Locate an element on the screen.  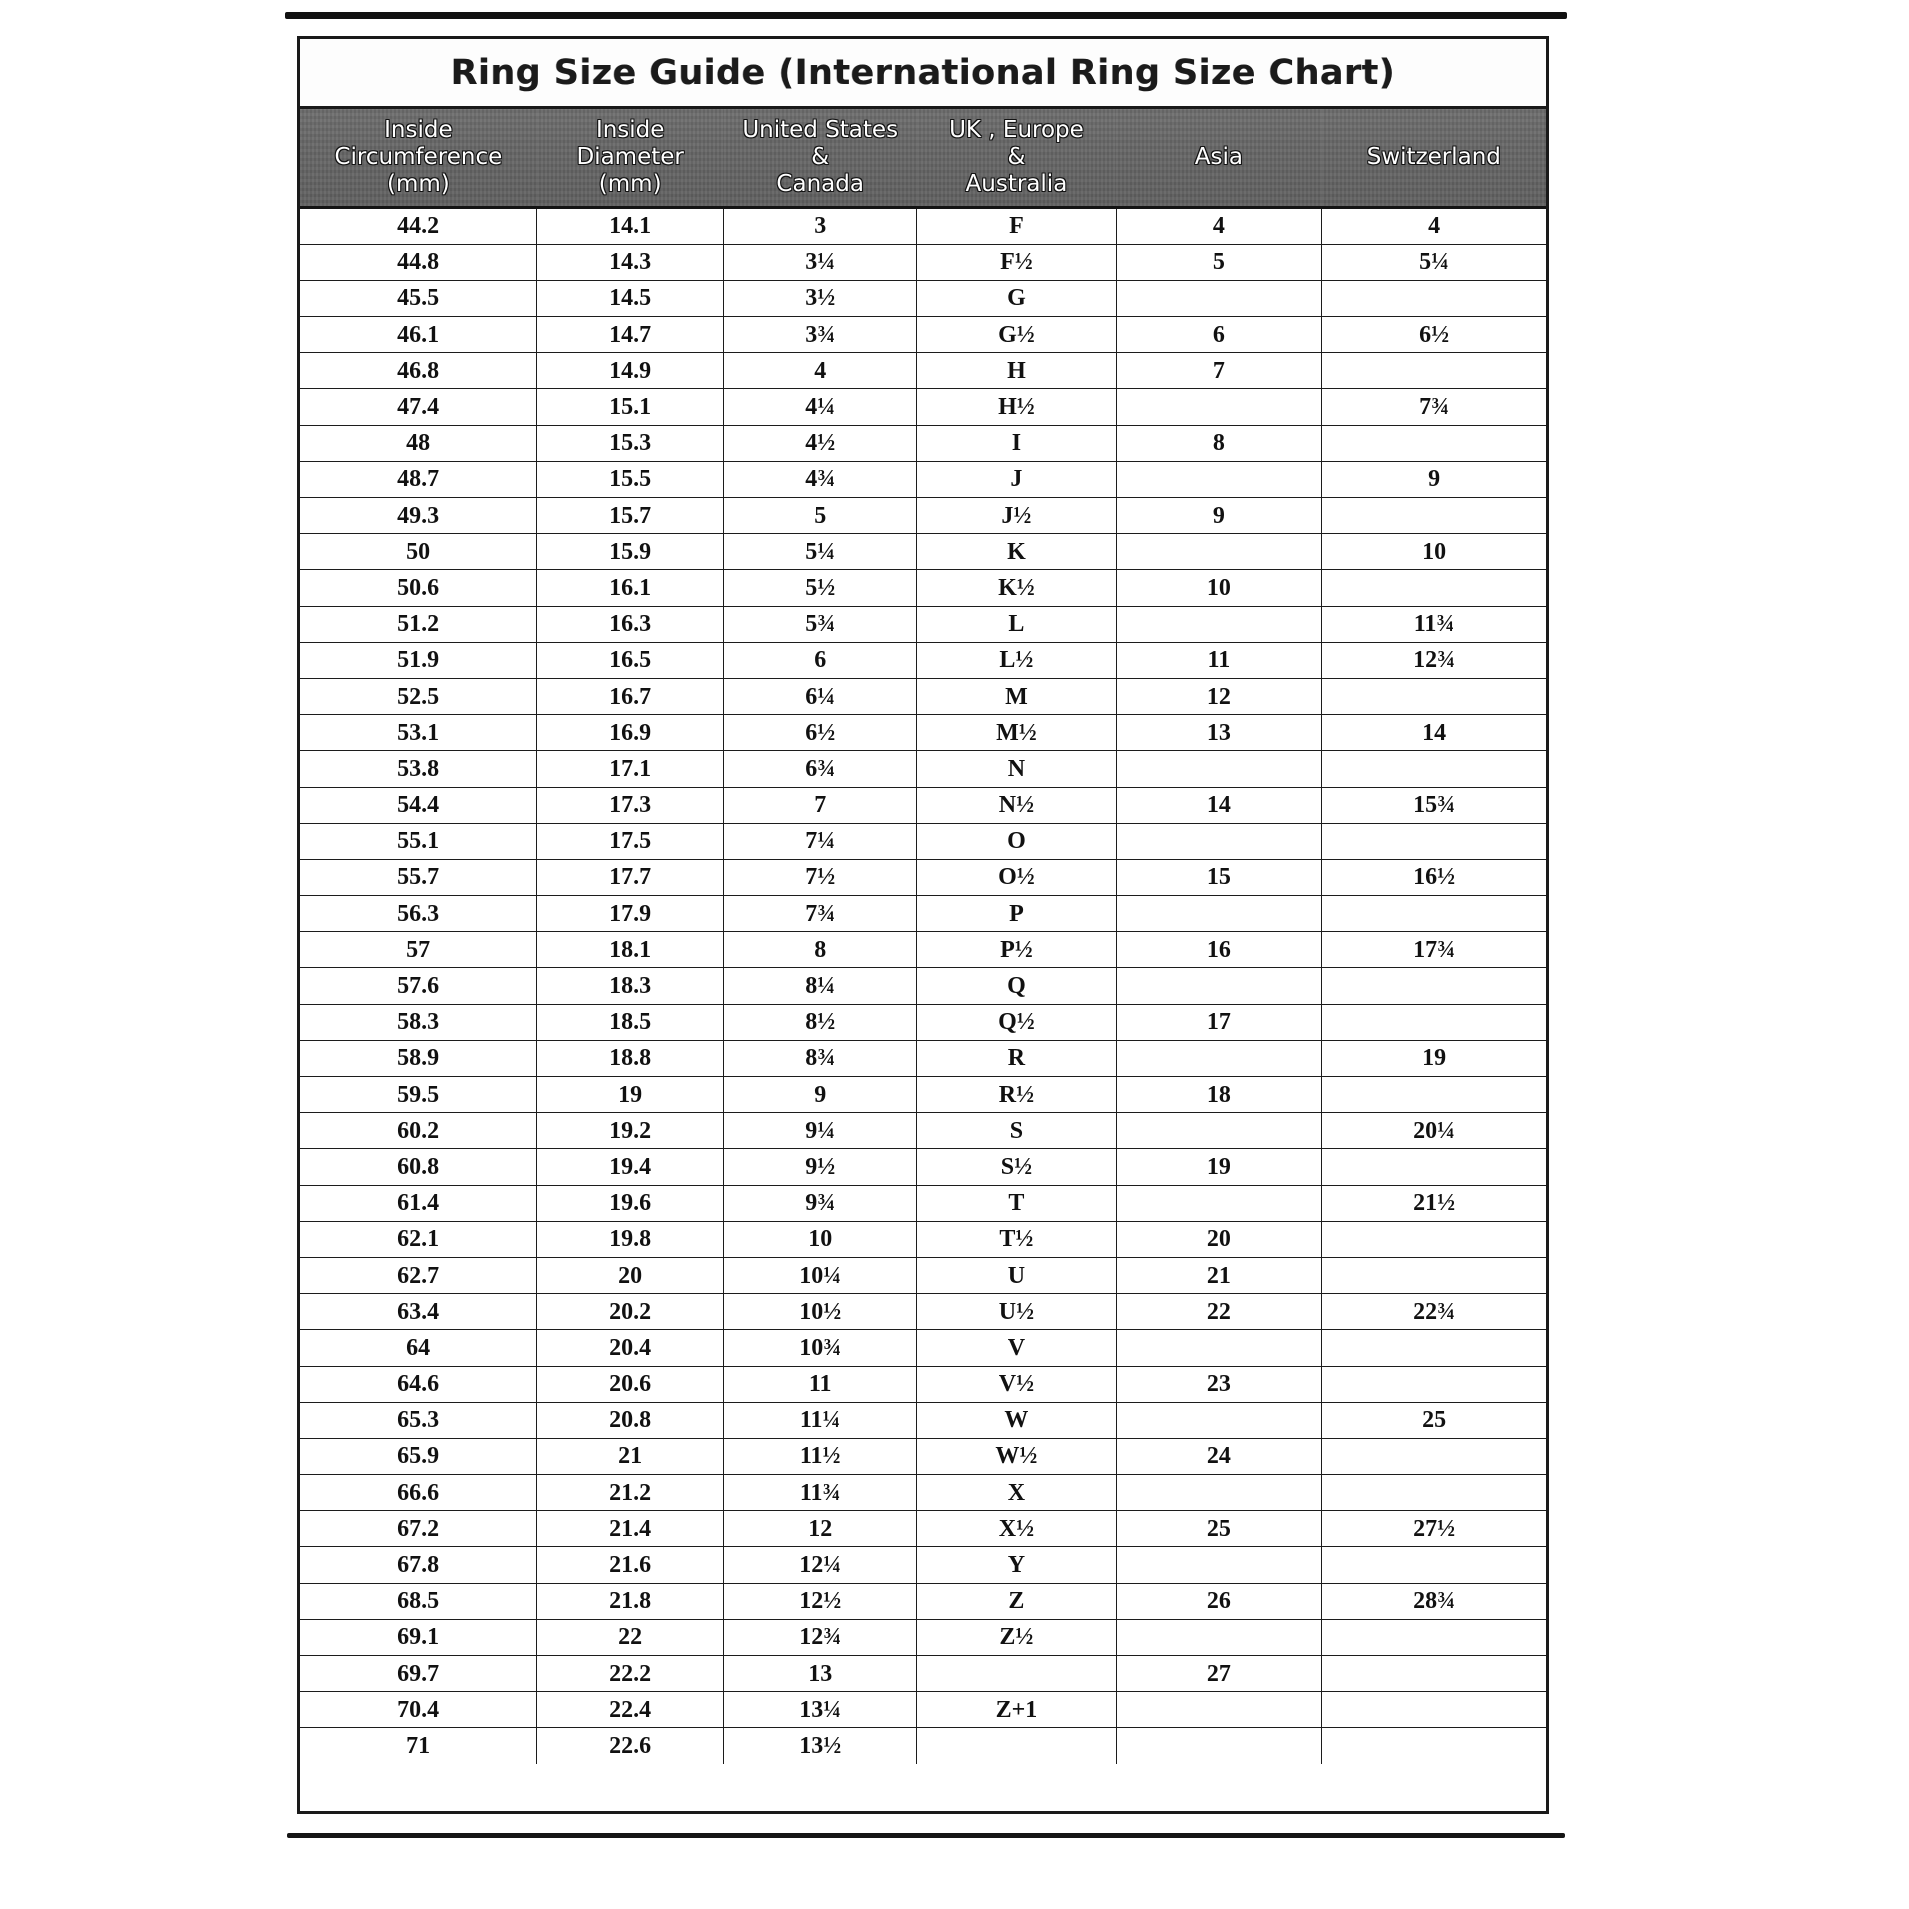
cell-inside_diameter: 22 is located at coordinates (630, 1638).